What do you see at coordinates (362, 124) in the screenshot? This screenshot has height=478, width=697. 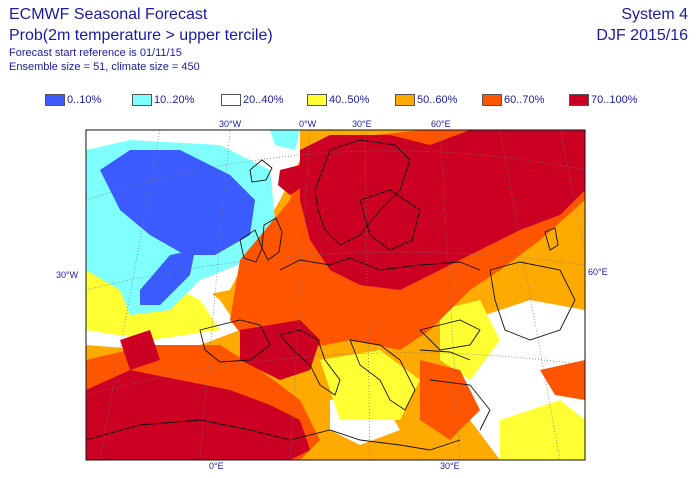 I see `tick-top-3: 30°E` at bounding box center [362, 124].